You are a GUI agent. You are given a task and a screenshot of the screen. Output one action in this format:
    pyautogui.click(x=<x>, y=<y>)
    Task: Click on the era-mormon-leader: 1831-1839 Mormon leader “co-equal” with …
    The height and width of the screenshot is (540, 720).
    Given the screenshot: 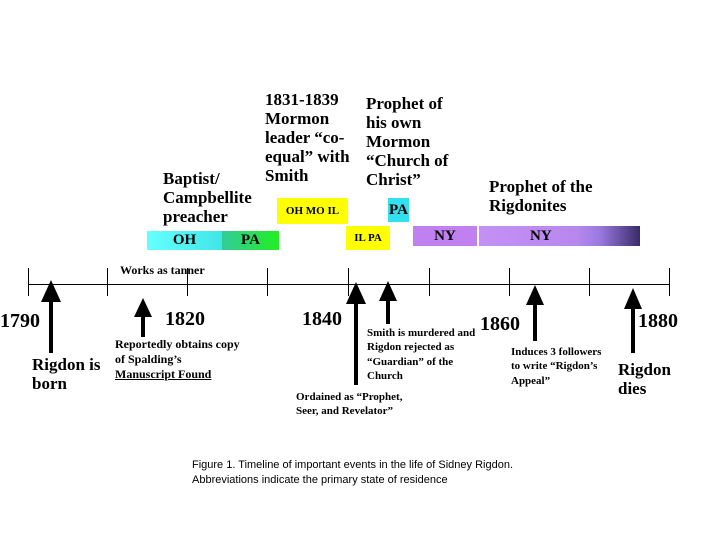 What is the action you would take?
    pyautogui.click(x=307, y=138)
    